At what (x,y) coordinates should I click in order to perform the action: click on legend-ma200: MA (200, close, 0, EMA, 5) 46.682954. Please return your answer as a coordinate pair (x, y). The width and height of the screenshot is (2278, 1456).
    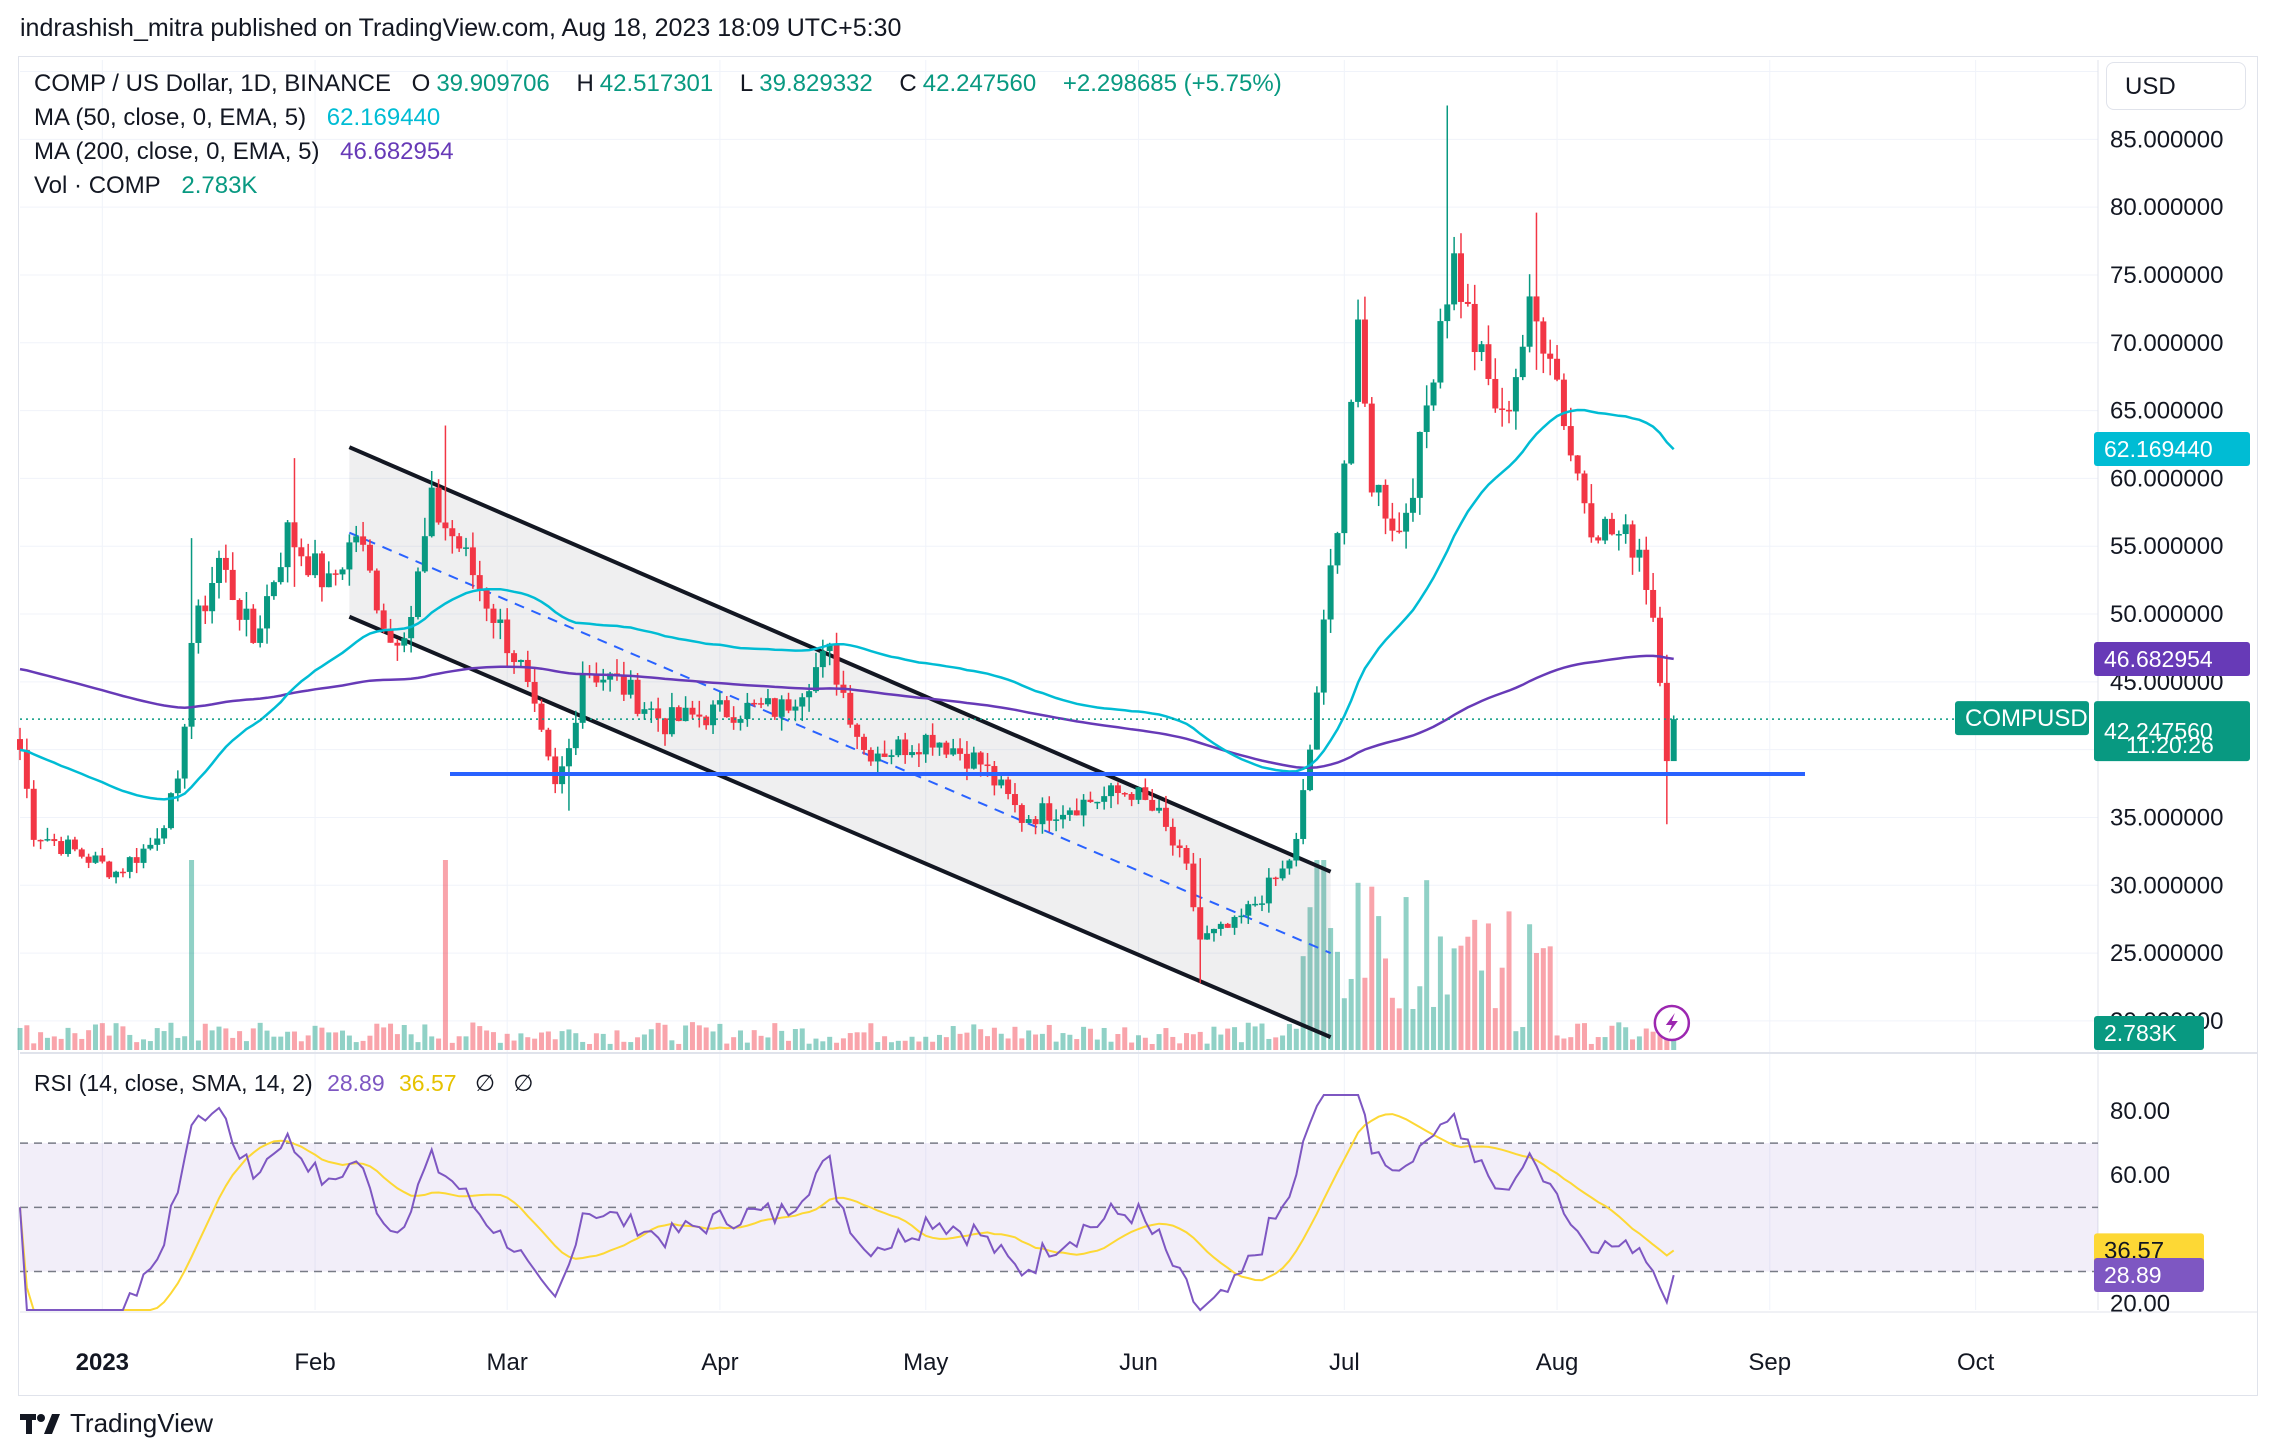
    Looking at the image, I should click on (247, 152).